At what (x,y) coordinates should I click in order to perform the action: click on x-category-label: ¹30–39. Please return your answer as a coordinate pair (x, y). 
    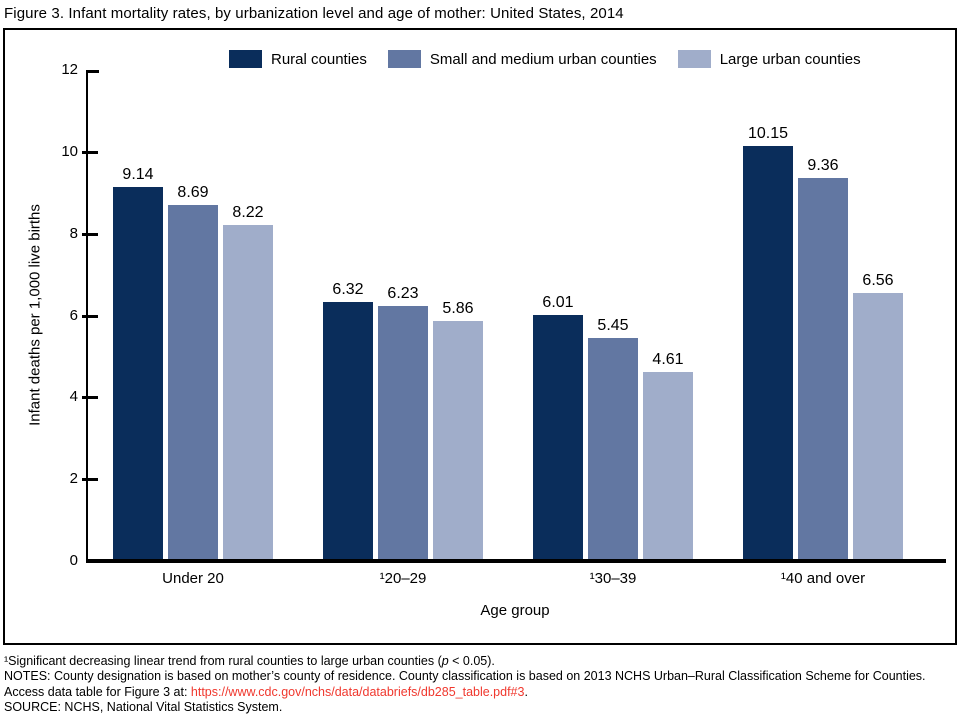
    Looking at the image, I should click on (613, 578).